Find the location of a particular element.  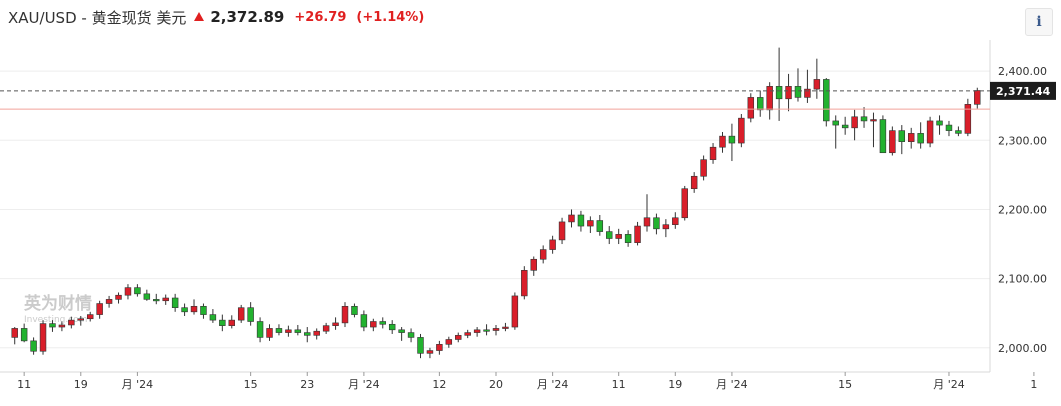

price-change-percent: (+1.14%) is located at coordinates (390, 17).